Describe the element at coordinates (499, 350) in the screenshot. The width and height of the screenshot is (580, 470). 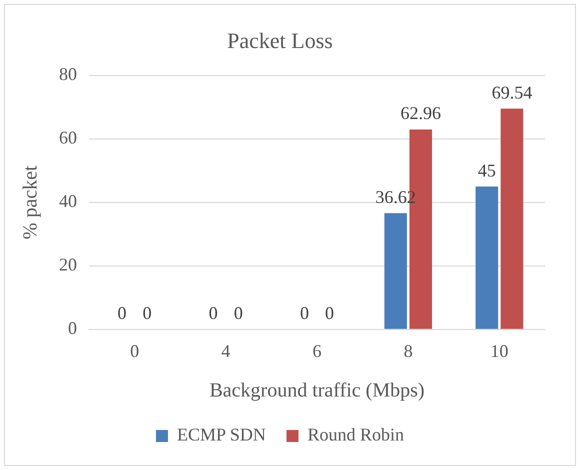
I see `x-tick-label: 10` at that location.